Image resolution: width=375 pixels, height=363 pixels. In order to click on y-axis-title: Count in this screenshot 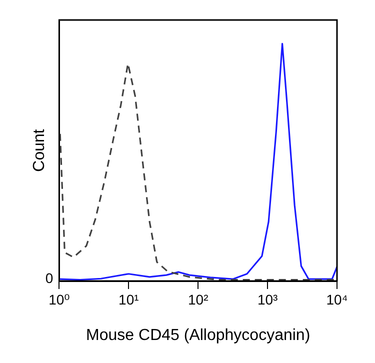, I will do `click(39, 150)`.